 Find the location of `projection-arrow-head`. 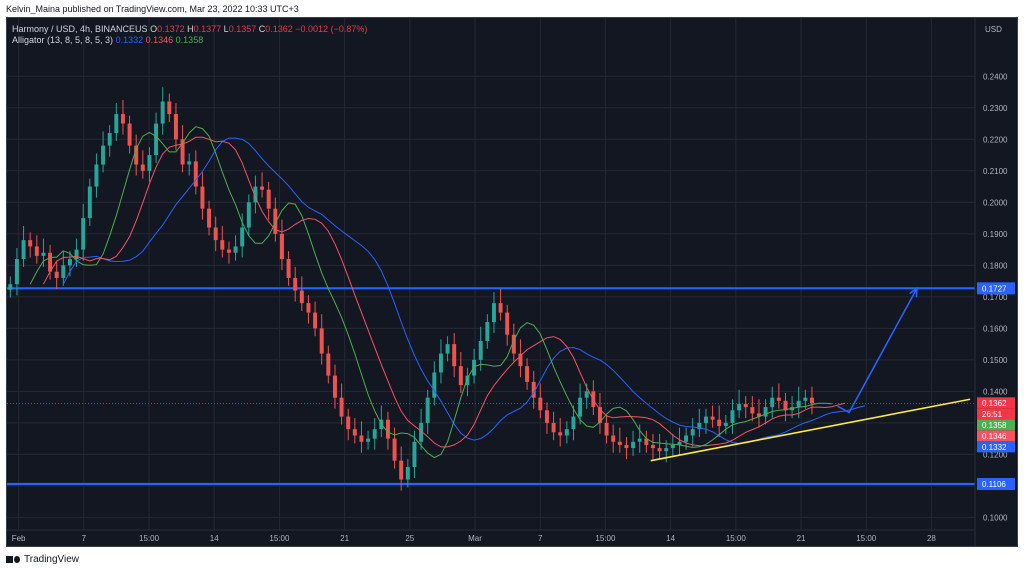

projection-arrow-head is located at coordinates (913, 292).